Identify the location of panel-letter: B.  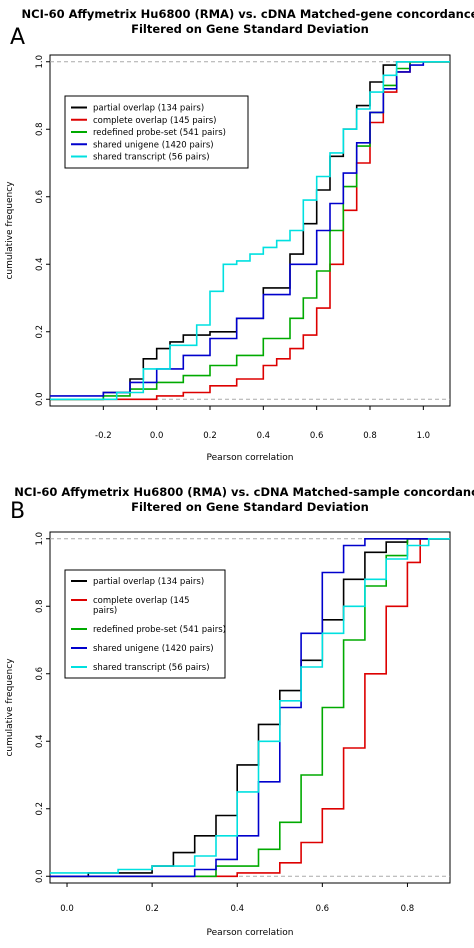
(17, 511).